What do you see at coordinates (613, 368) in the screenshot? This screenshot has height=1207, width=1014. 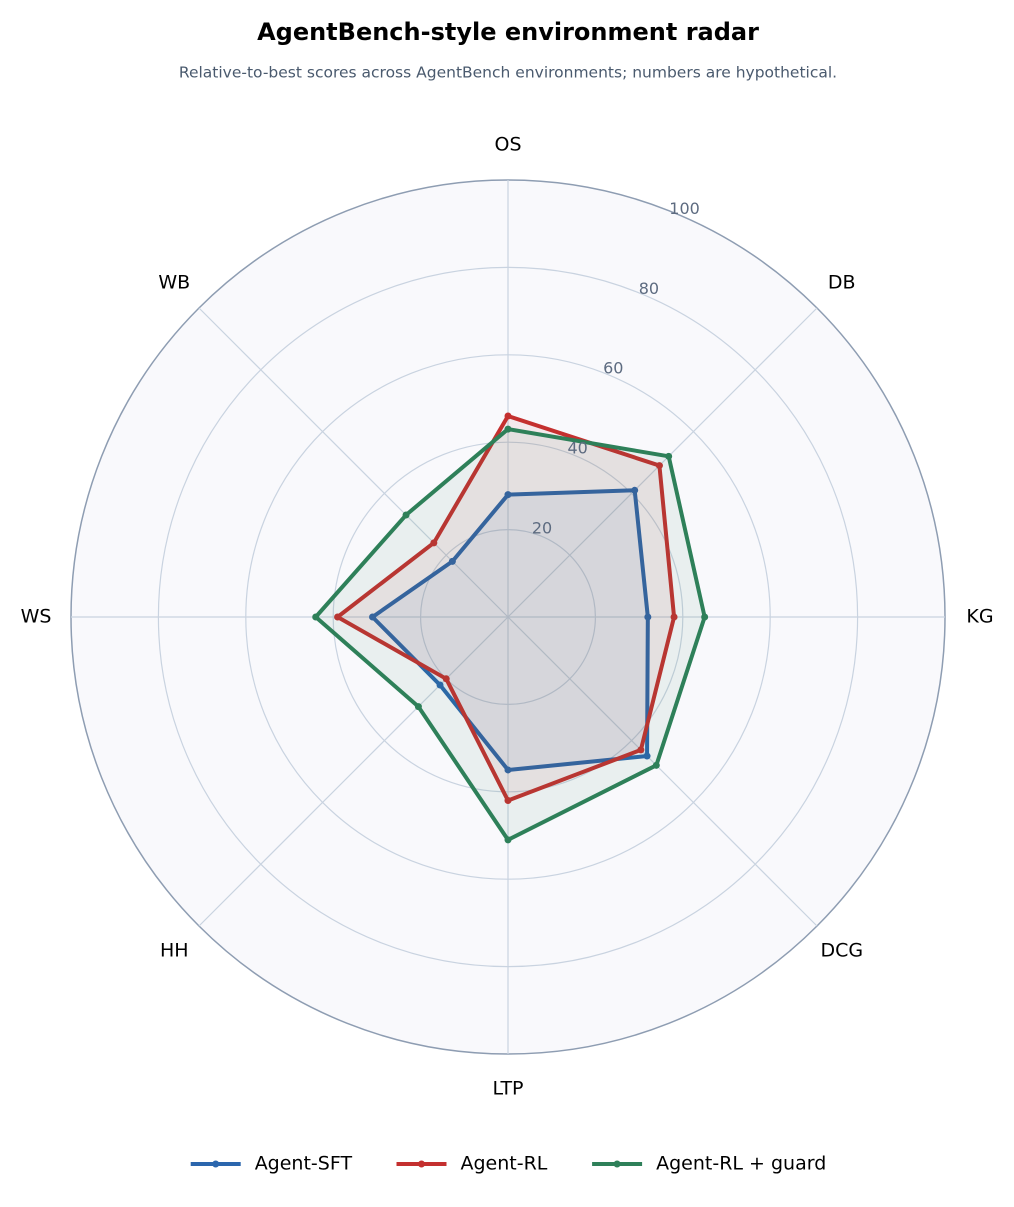 I see `radial-tick-label: 60` at bounding box center [613, 368].